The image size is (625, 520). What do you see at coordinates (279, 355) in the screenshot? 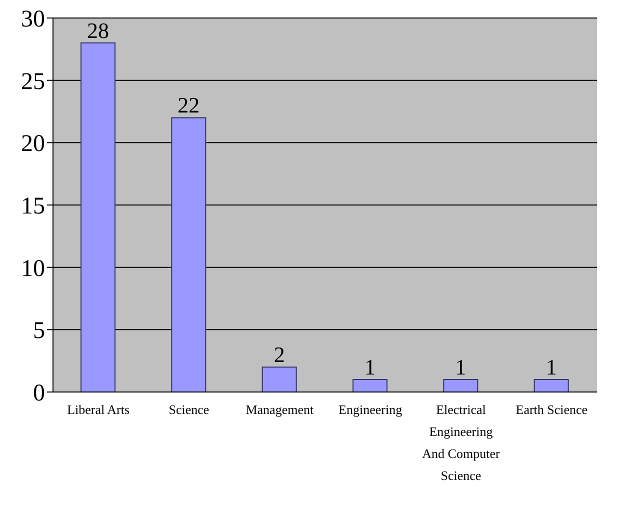
I see `data-label: 2` at bounding box center [279, 355].